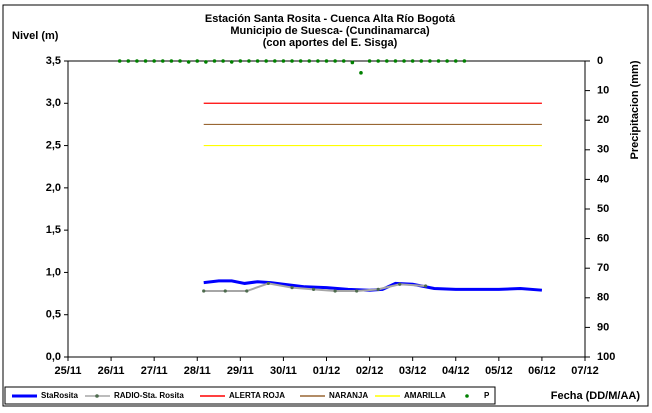  I want to click on y2-tick-label: 60, so click(603, 239).